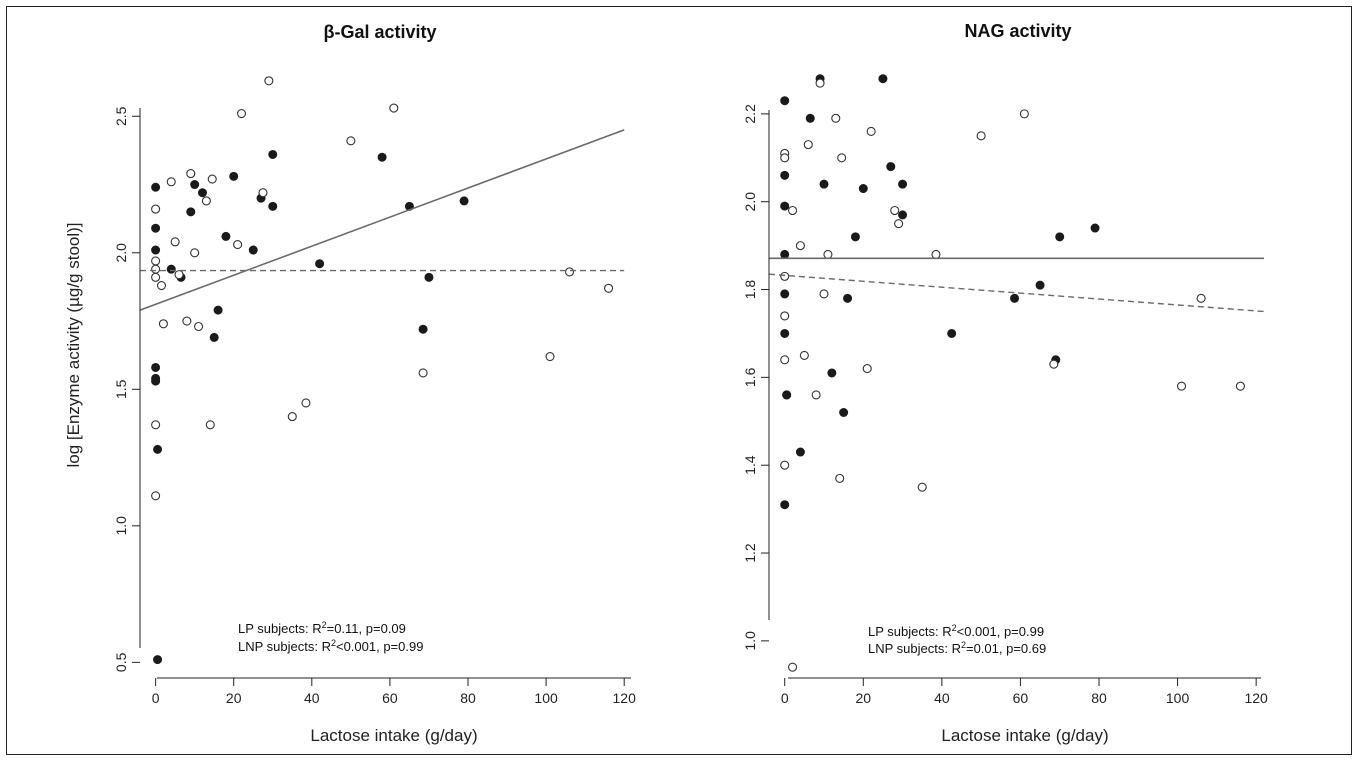 The height and width of the screenshot is (761, 1358). Describe the element at coordinates (312, 698) in the screenshot. I see `x-tick-label: 40` at that location.